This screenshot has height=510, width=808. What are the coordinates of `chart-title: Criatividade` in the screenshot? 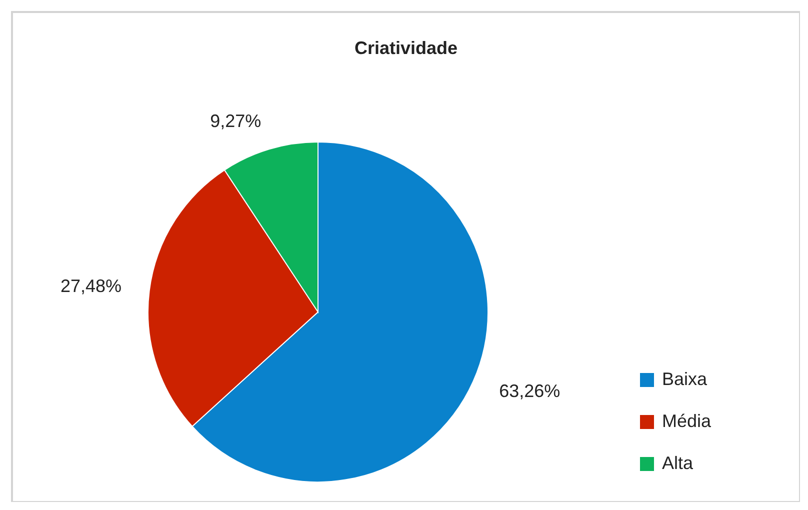 It's located at (406, 48).